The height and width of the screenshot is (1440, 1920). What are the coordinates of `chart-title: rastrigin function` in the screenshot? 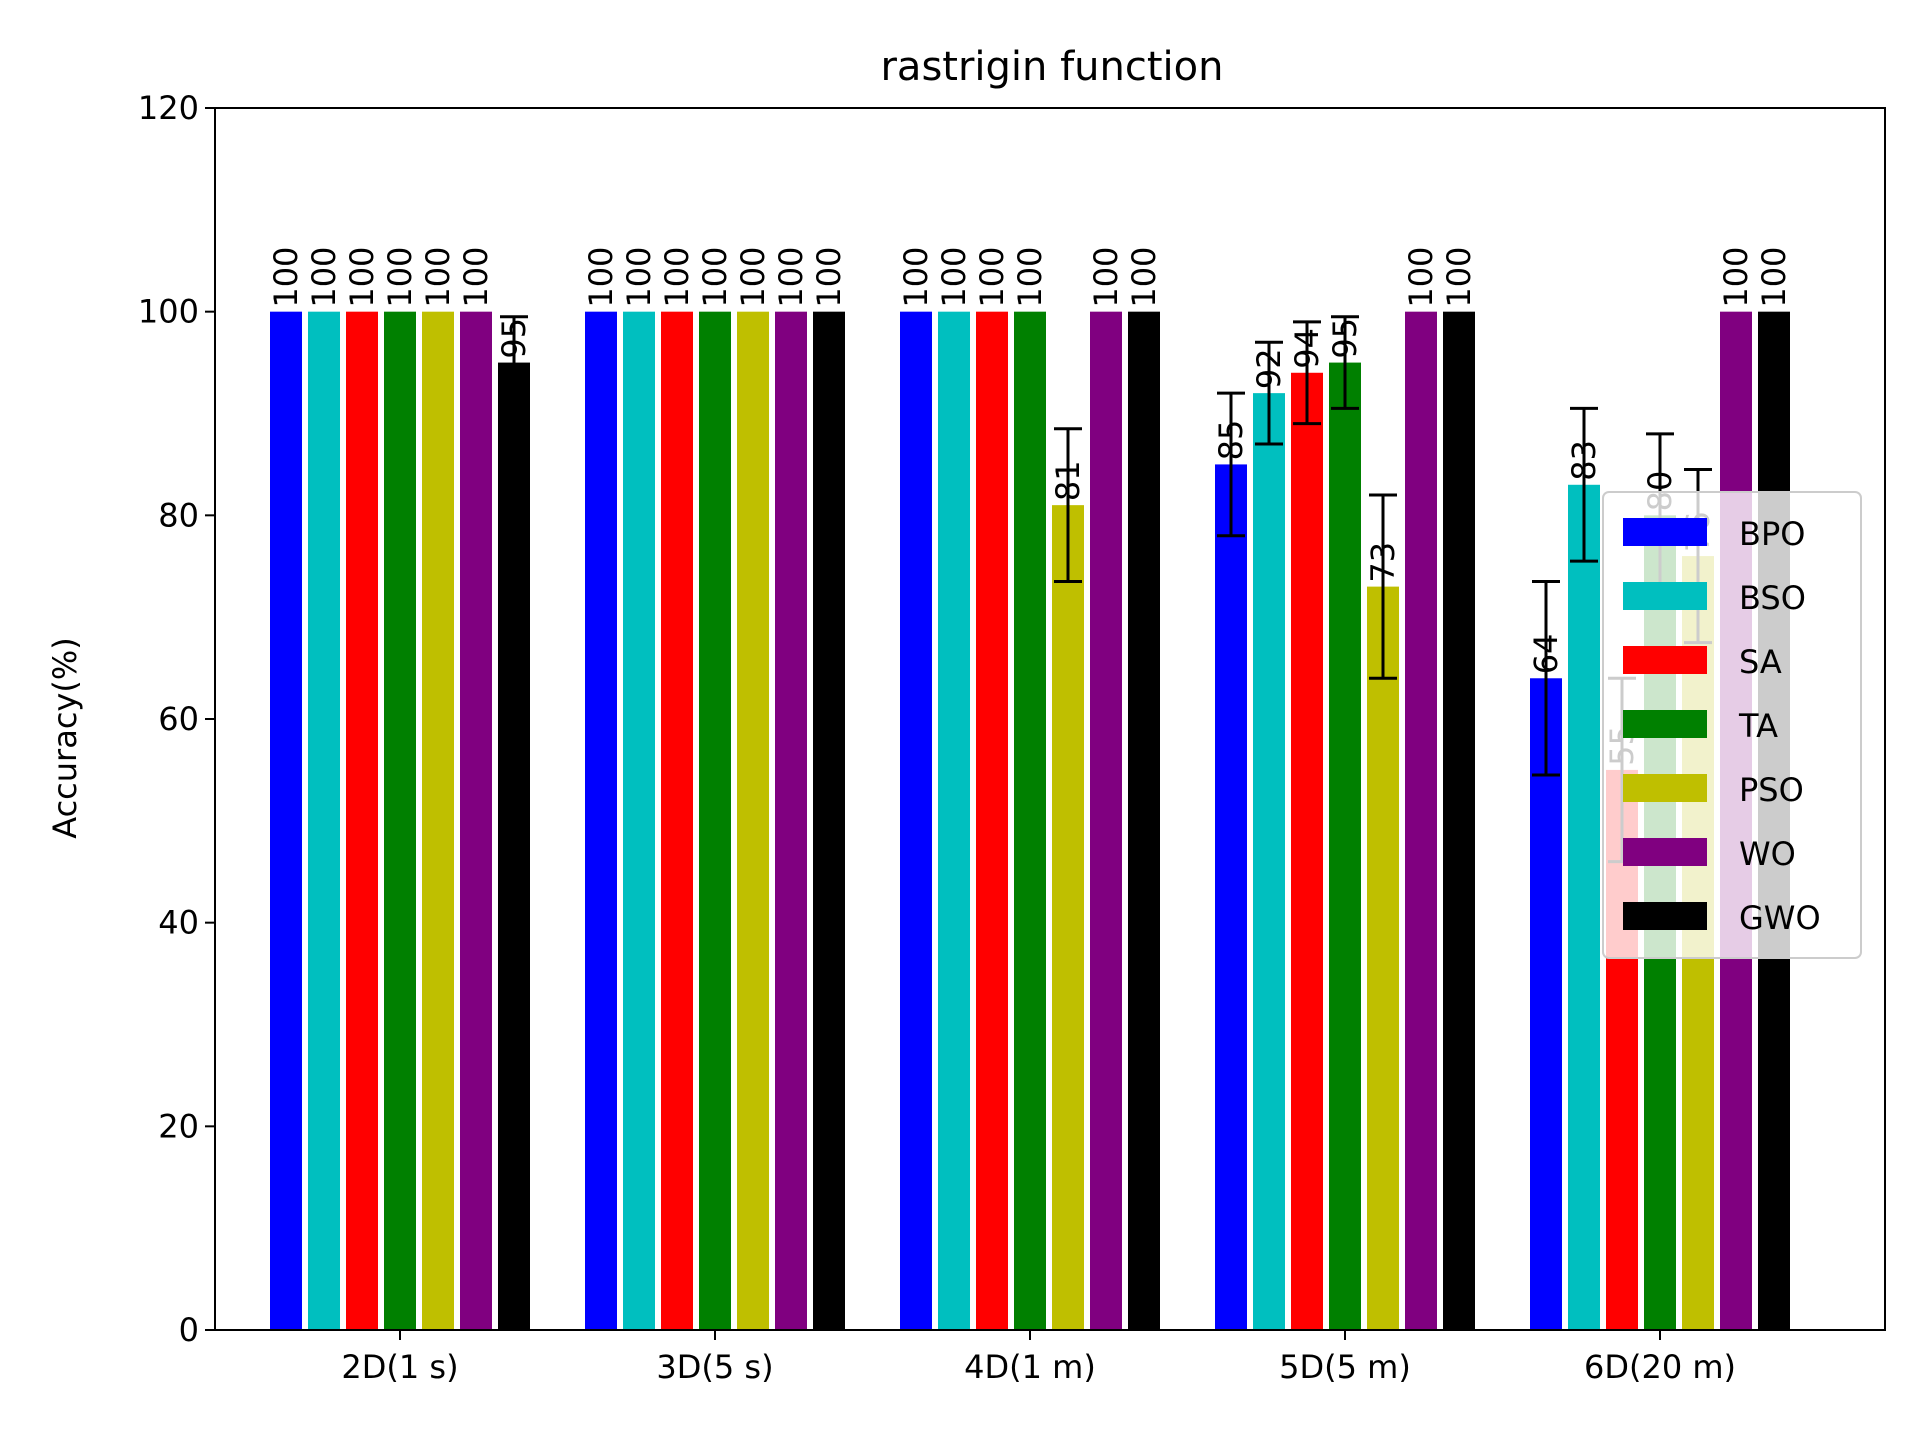 It's located at (1051, 67).